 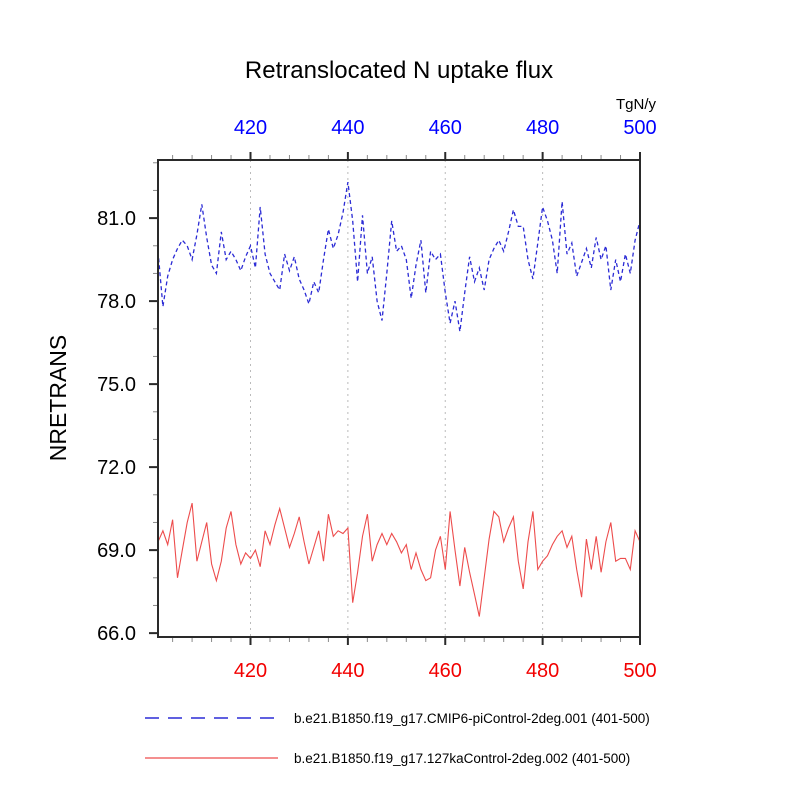 I want to click on top-axis-units-label: TgN/y, so click(x=636, y=104).